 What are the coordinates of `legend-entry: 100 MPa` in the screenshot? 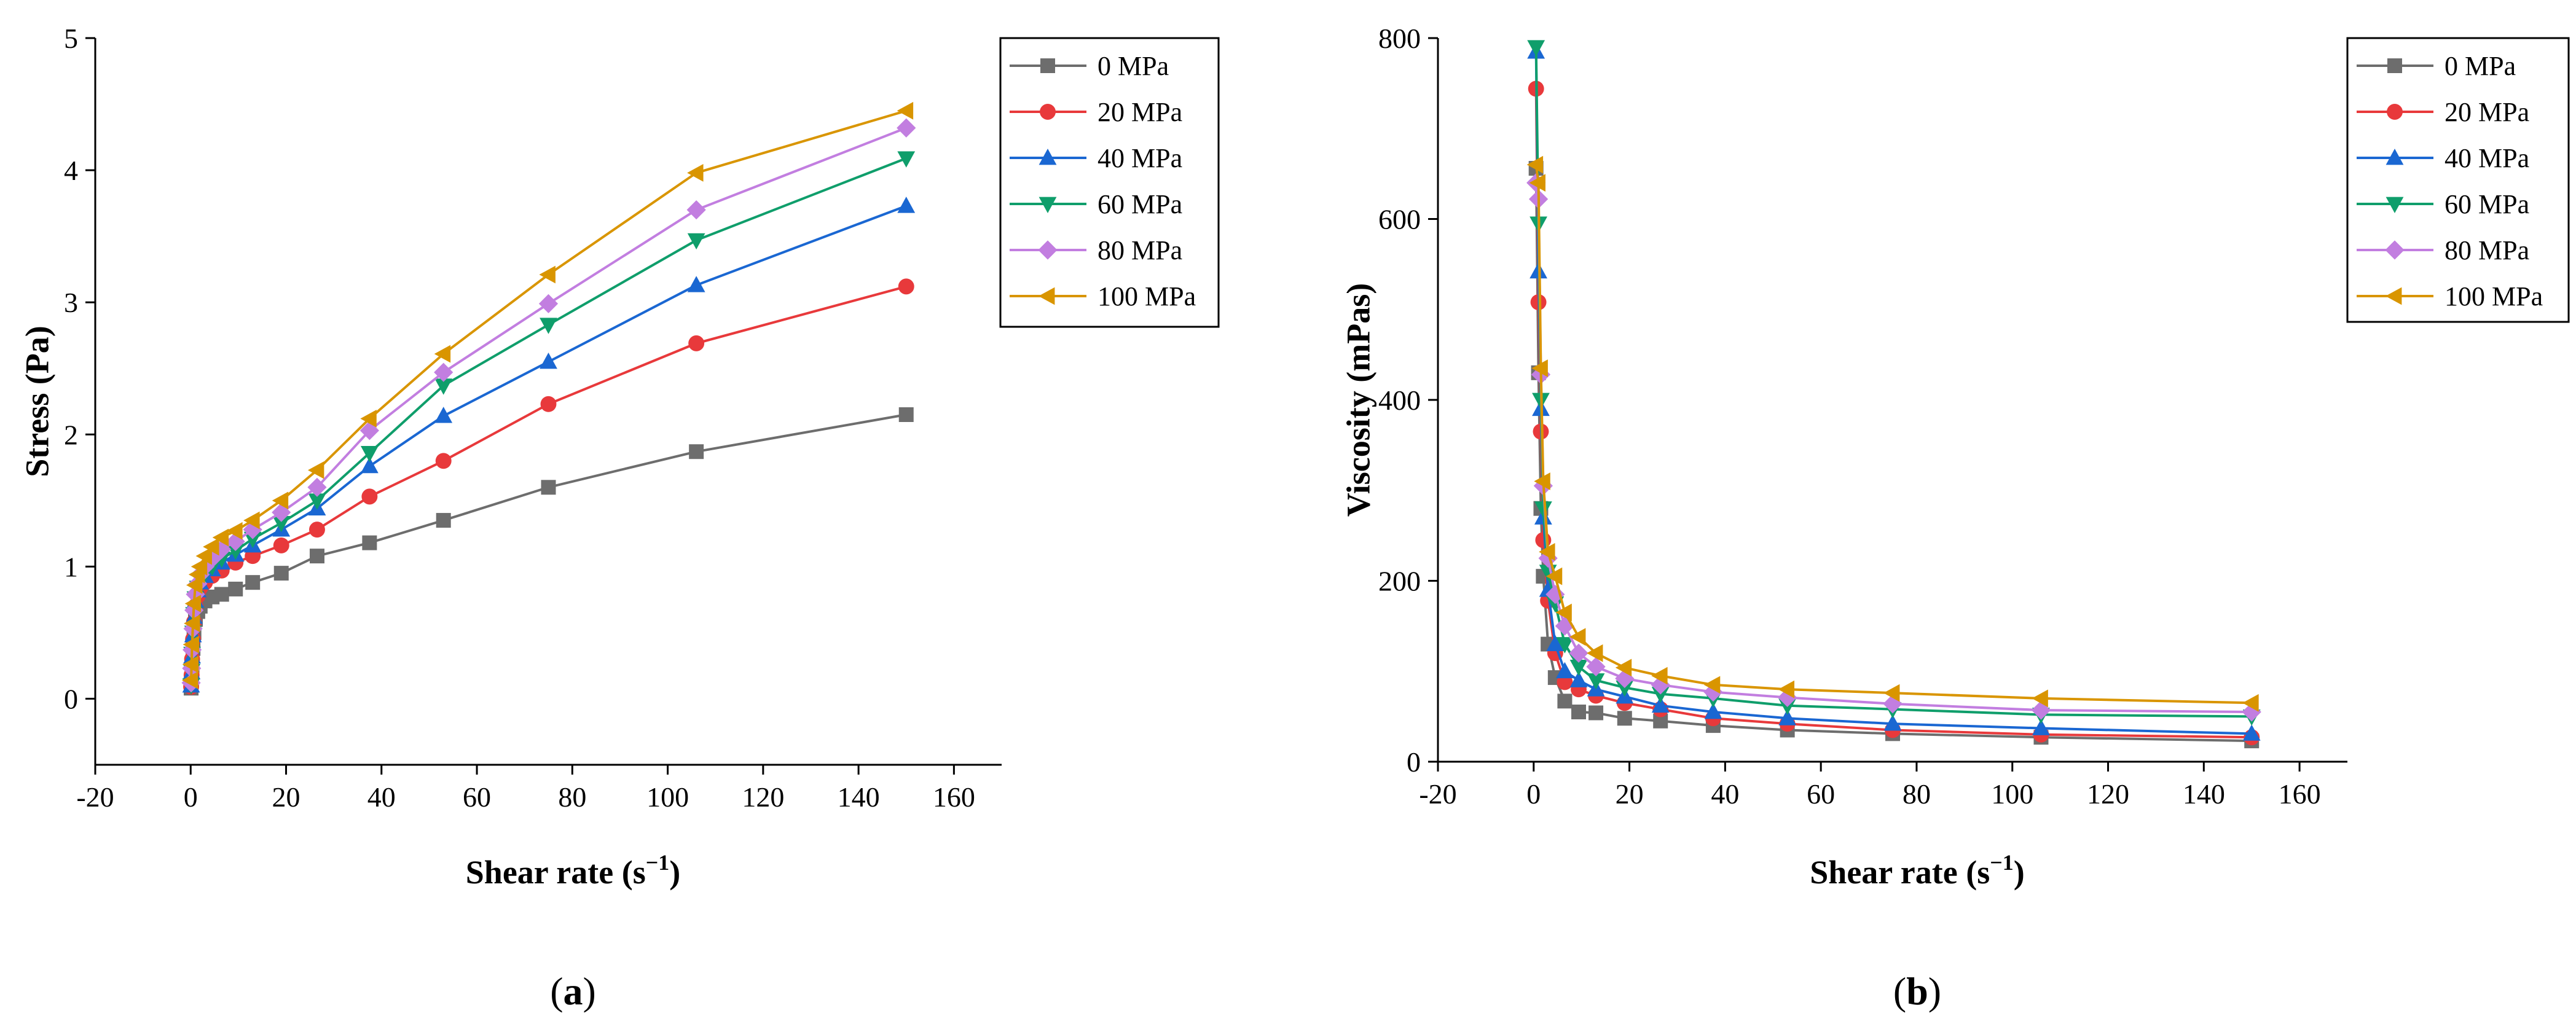 It's located at (1103, 296).